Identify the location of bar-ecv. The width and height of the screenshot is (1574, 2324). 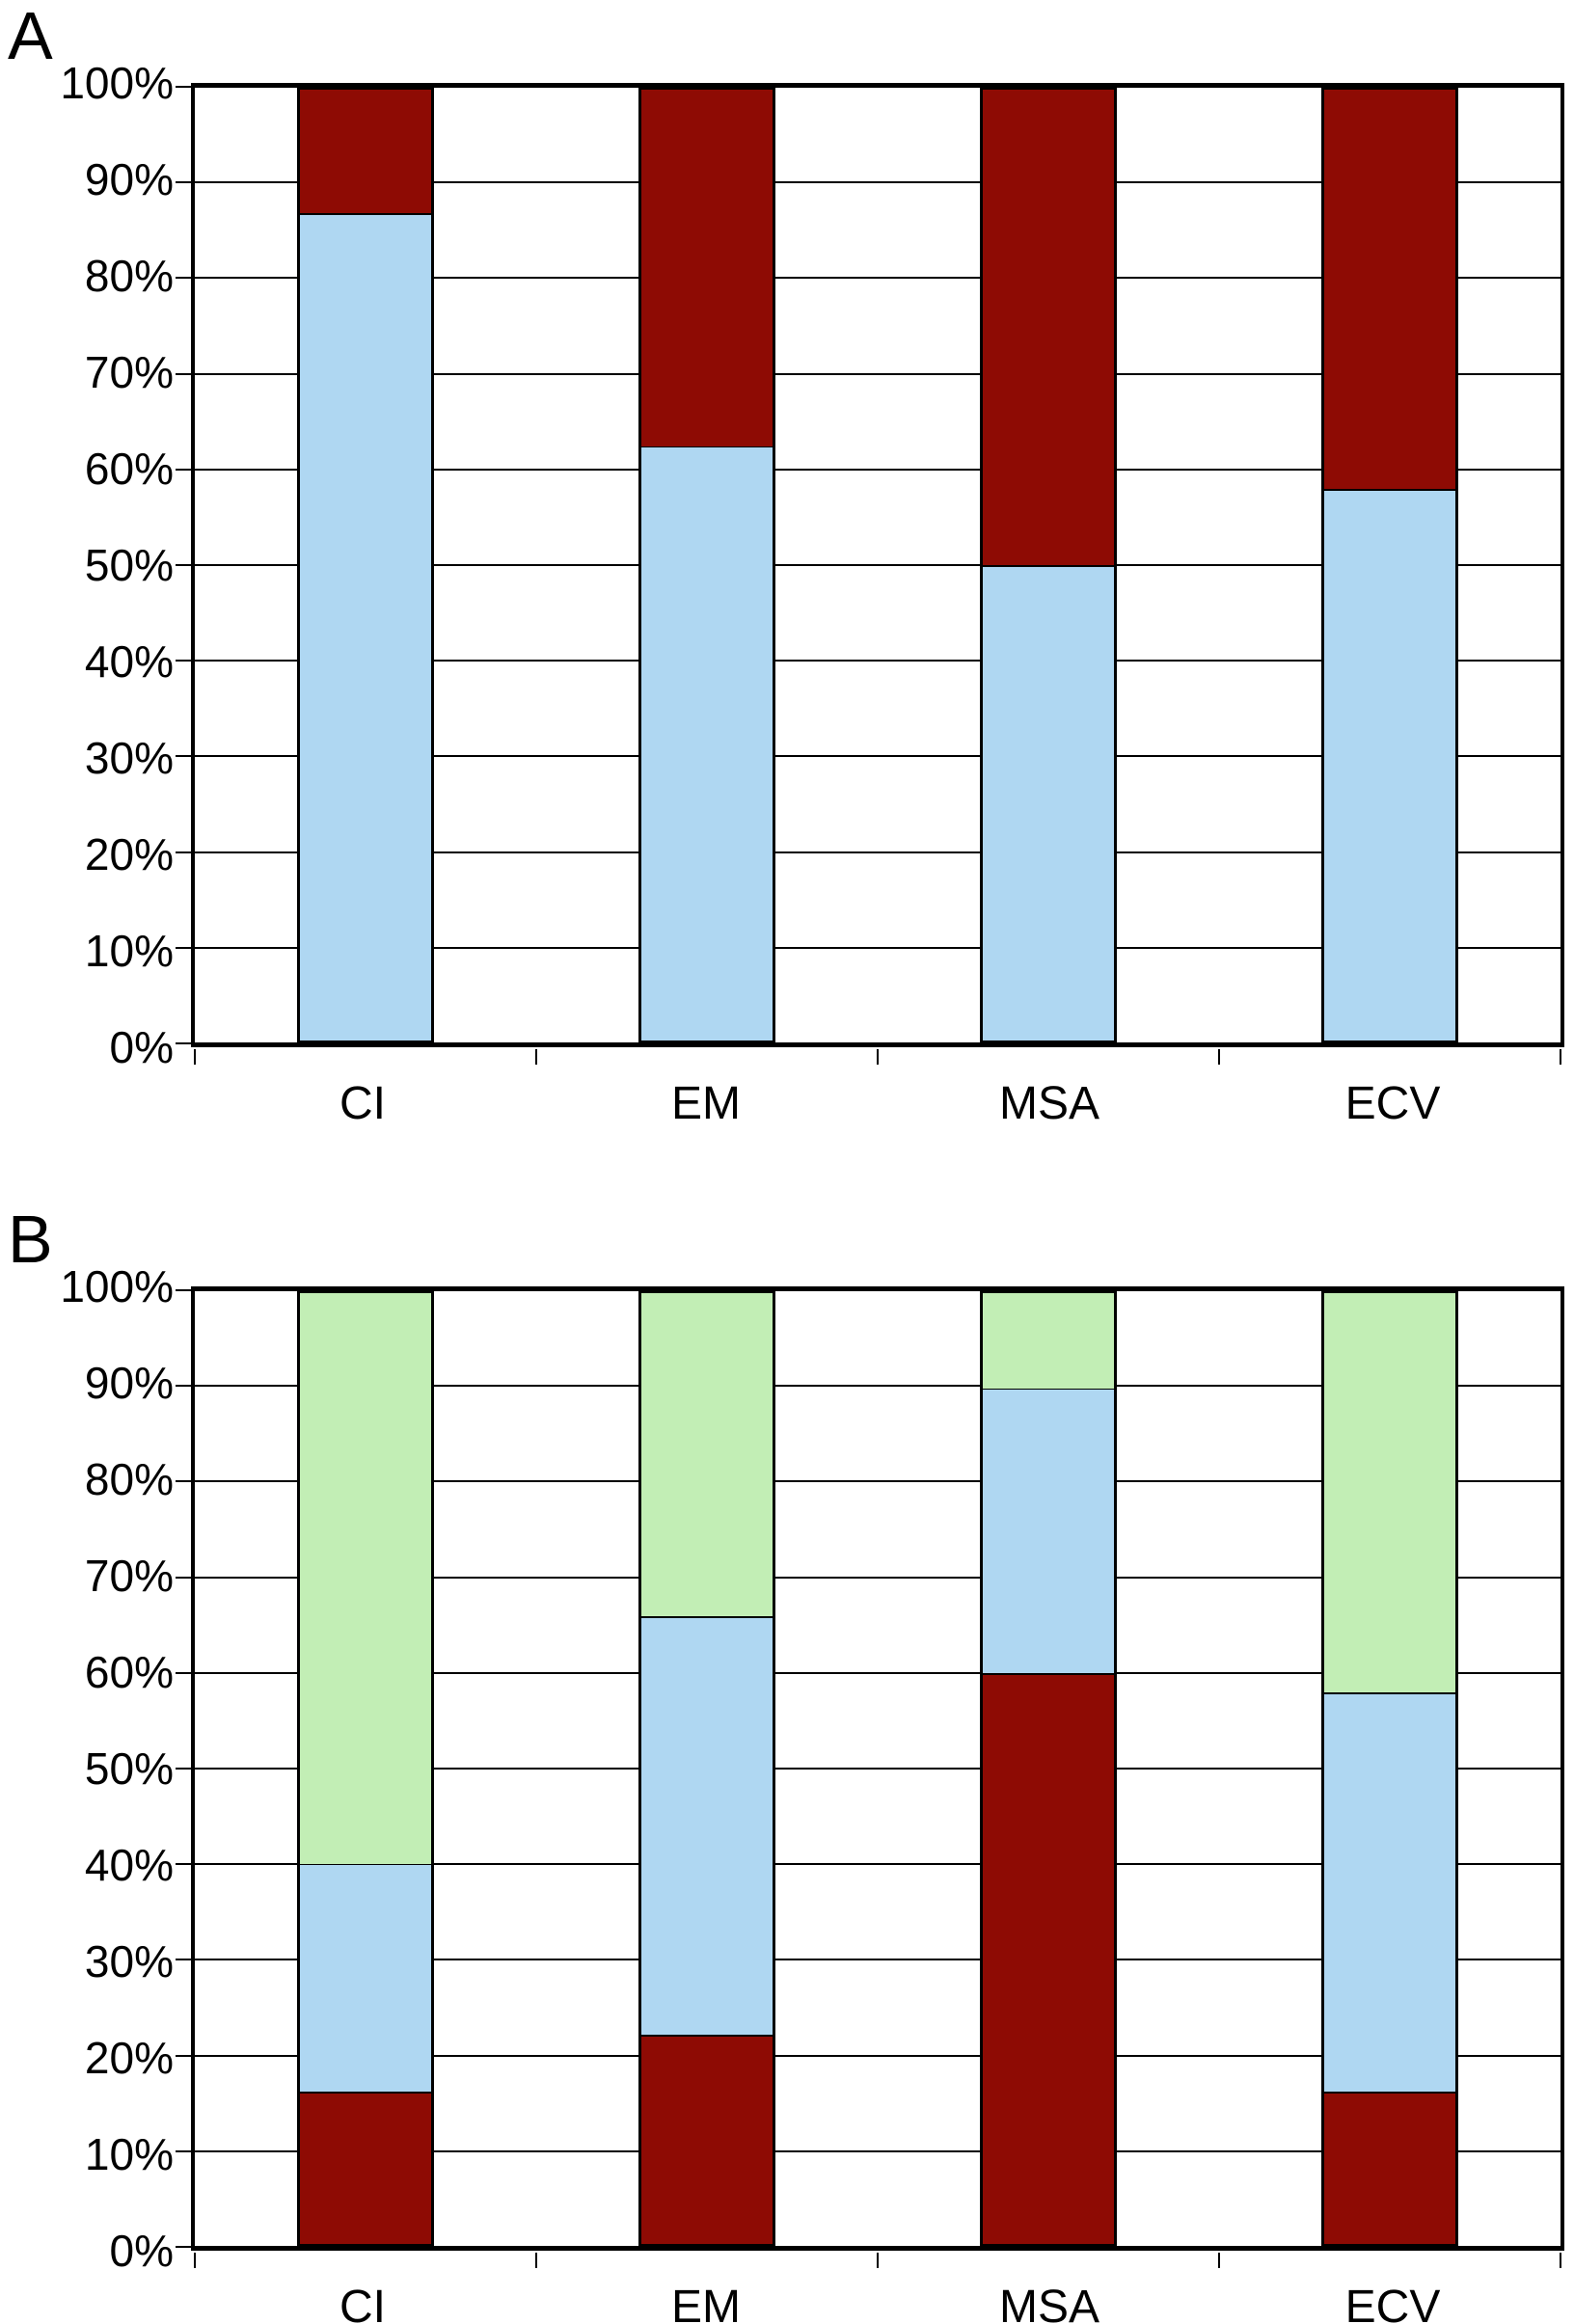
(1389, 1768).